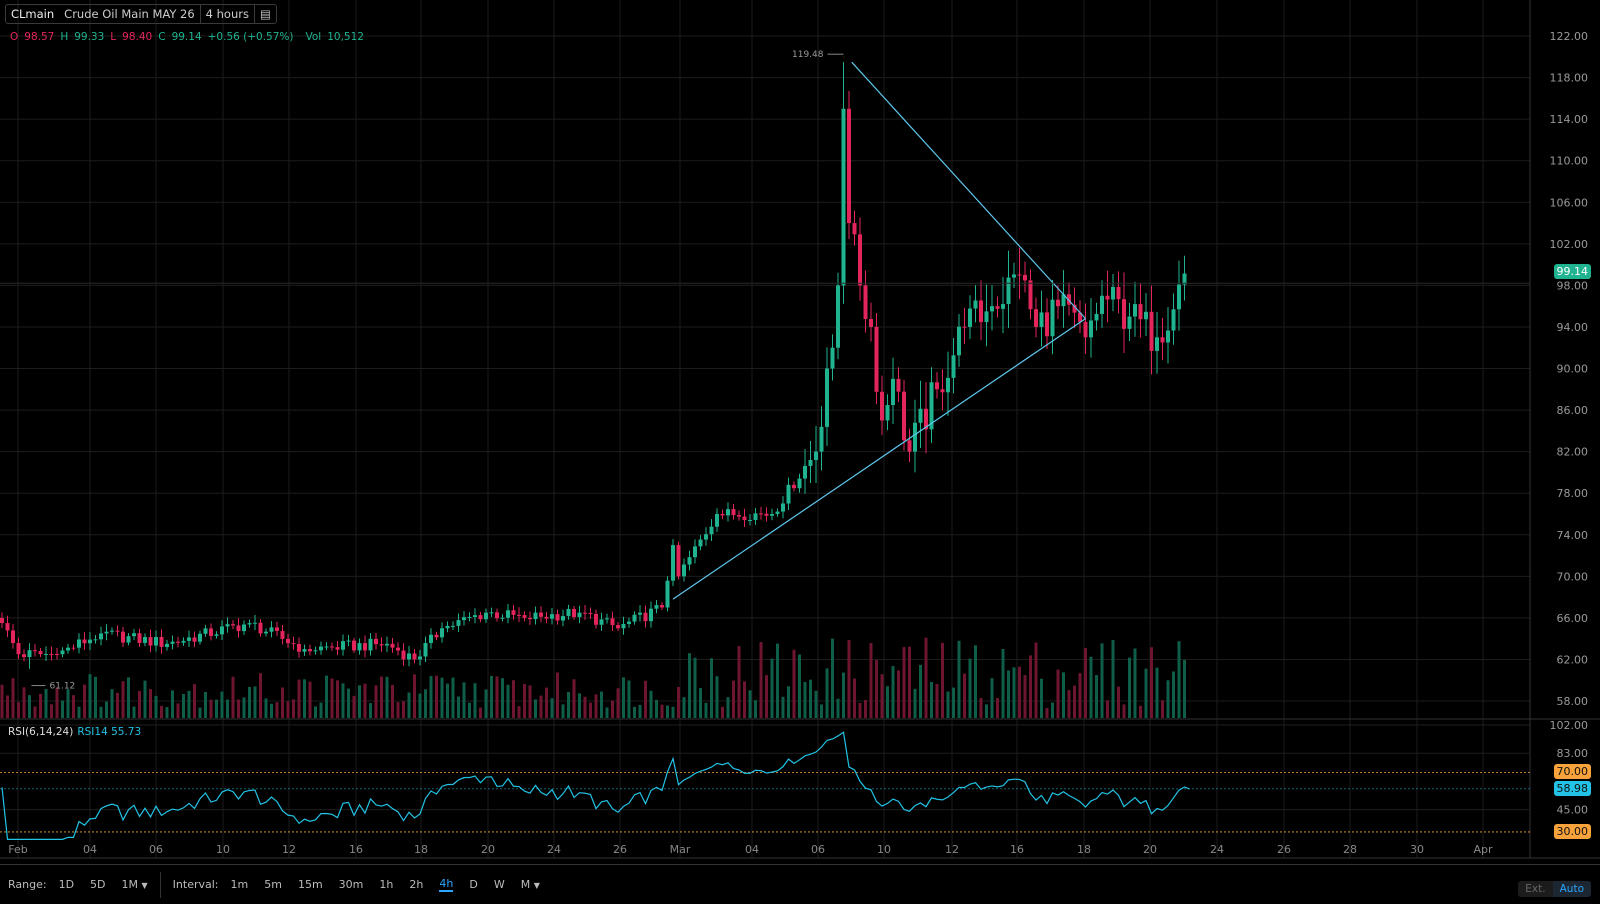 This screenshot has width=1600, height=904. What do you see at coordinates (141, 14) in the screenshot?
I see `symbol-header: CLmain Crude Oil Main MAY 26 4 hours ▤` at bounding box center [141, 14].